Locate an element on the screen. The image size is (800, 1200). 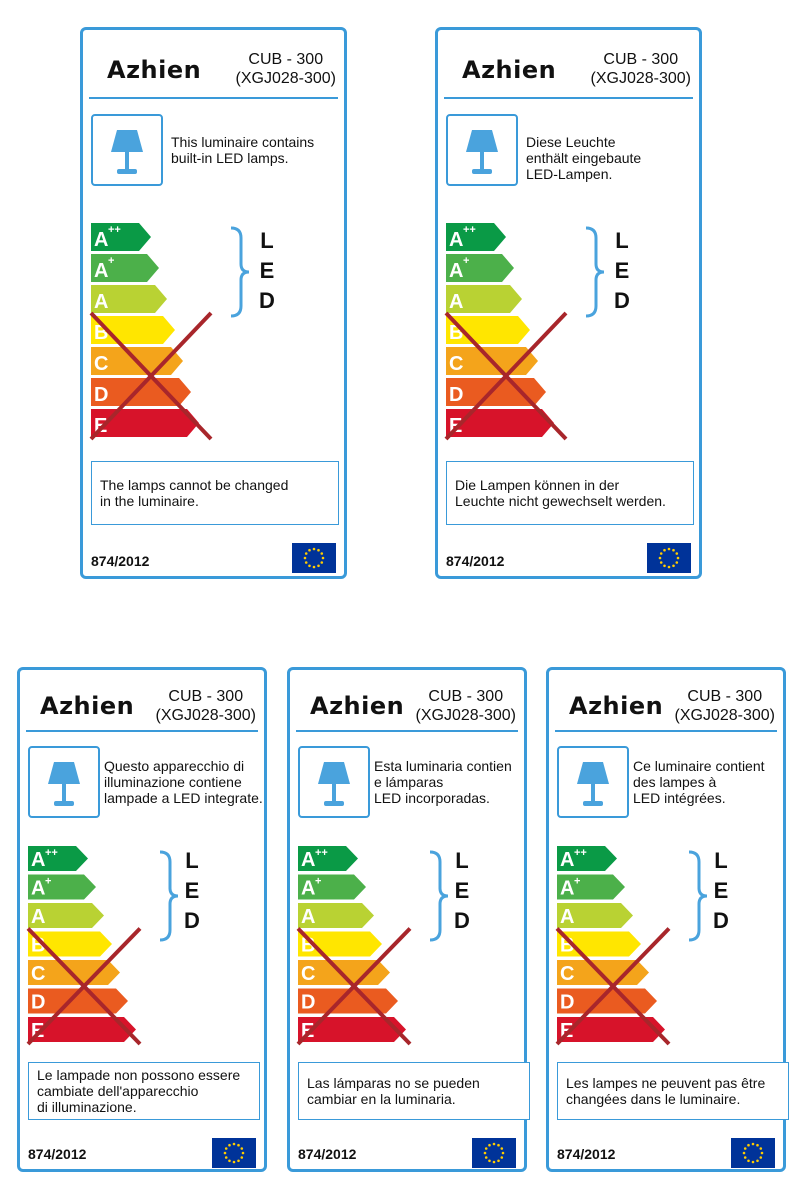
note-line: di illuminazione. is located at coordinates (87, 1107).